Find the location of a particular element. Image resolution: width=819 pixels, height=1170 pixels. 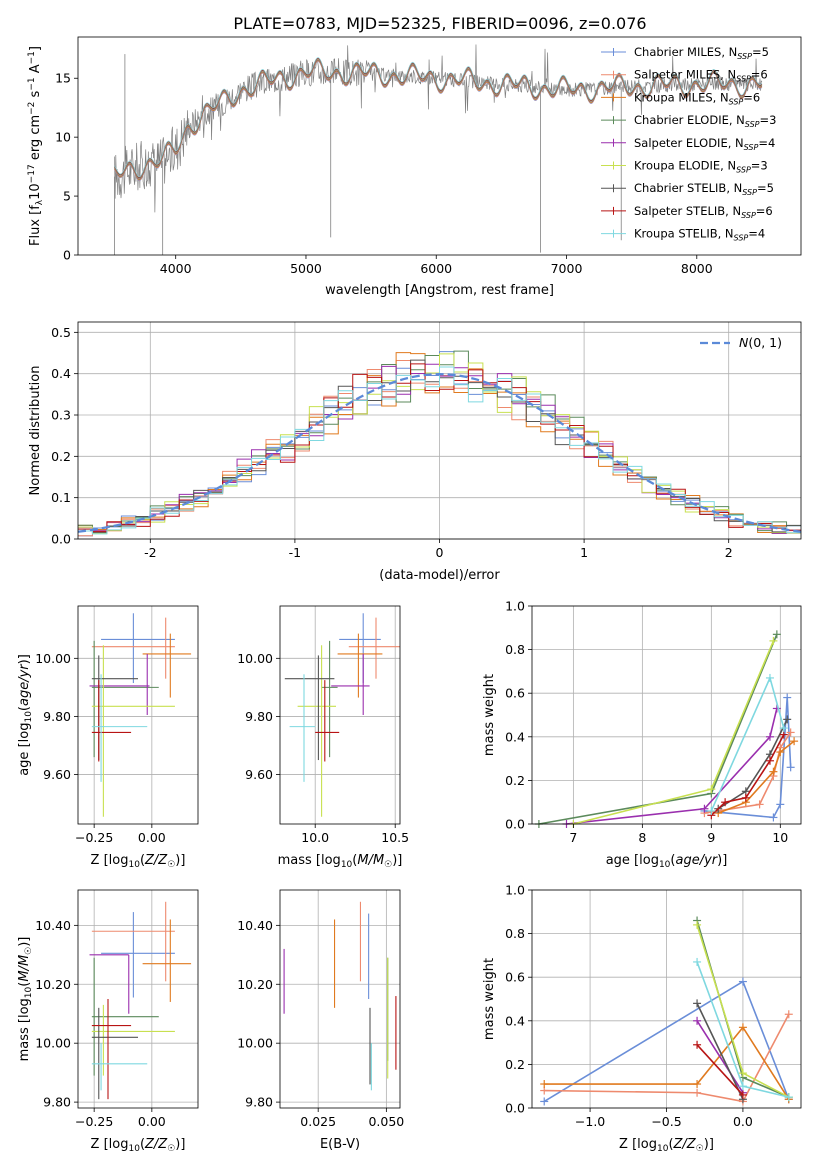

legend-label: Salpeter MILES, NSSP=6 is located at coordinates (701, 76).